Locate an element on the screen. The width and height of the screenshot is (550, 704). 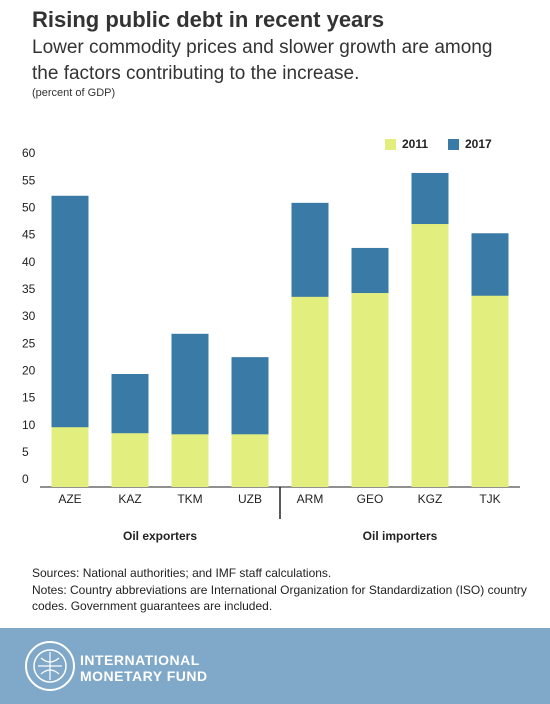
units: (percent of GDP) is located at coordinates (74, 93).